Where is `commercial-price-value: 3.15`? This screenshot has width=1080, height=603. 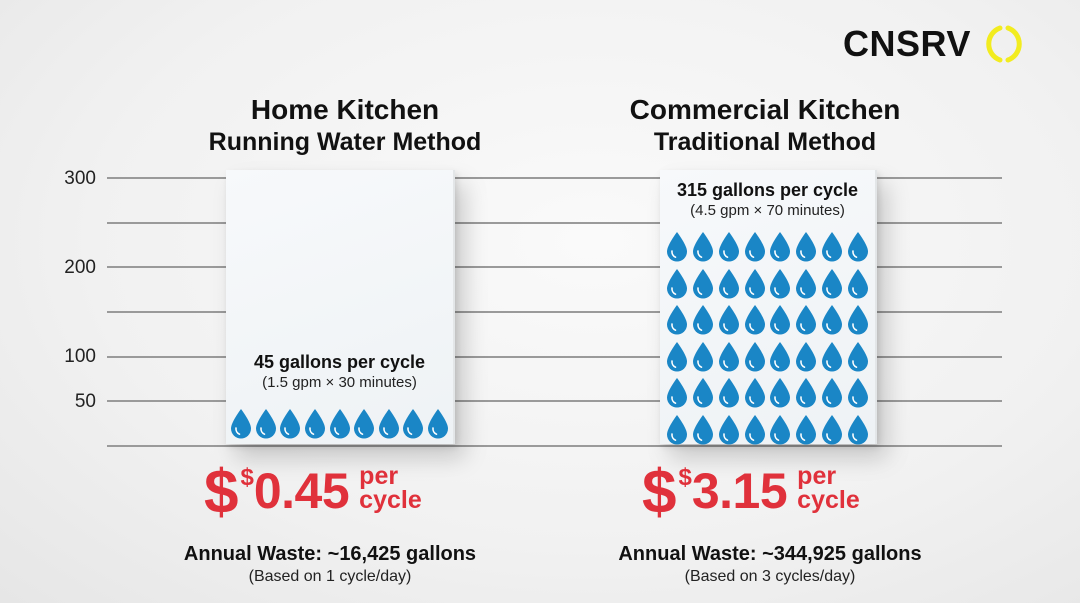
commercial-price-value: 3.15 is located at coordinates (739, 491).